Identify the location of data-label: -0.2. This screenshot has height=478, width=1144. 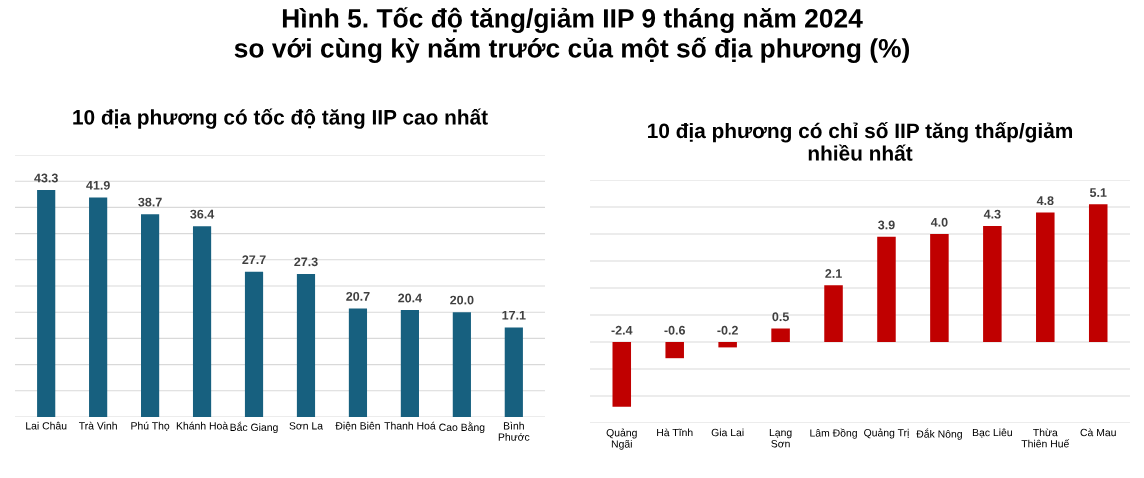
(727, 330).